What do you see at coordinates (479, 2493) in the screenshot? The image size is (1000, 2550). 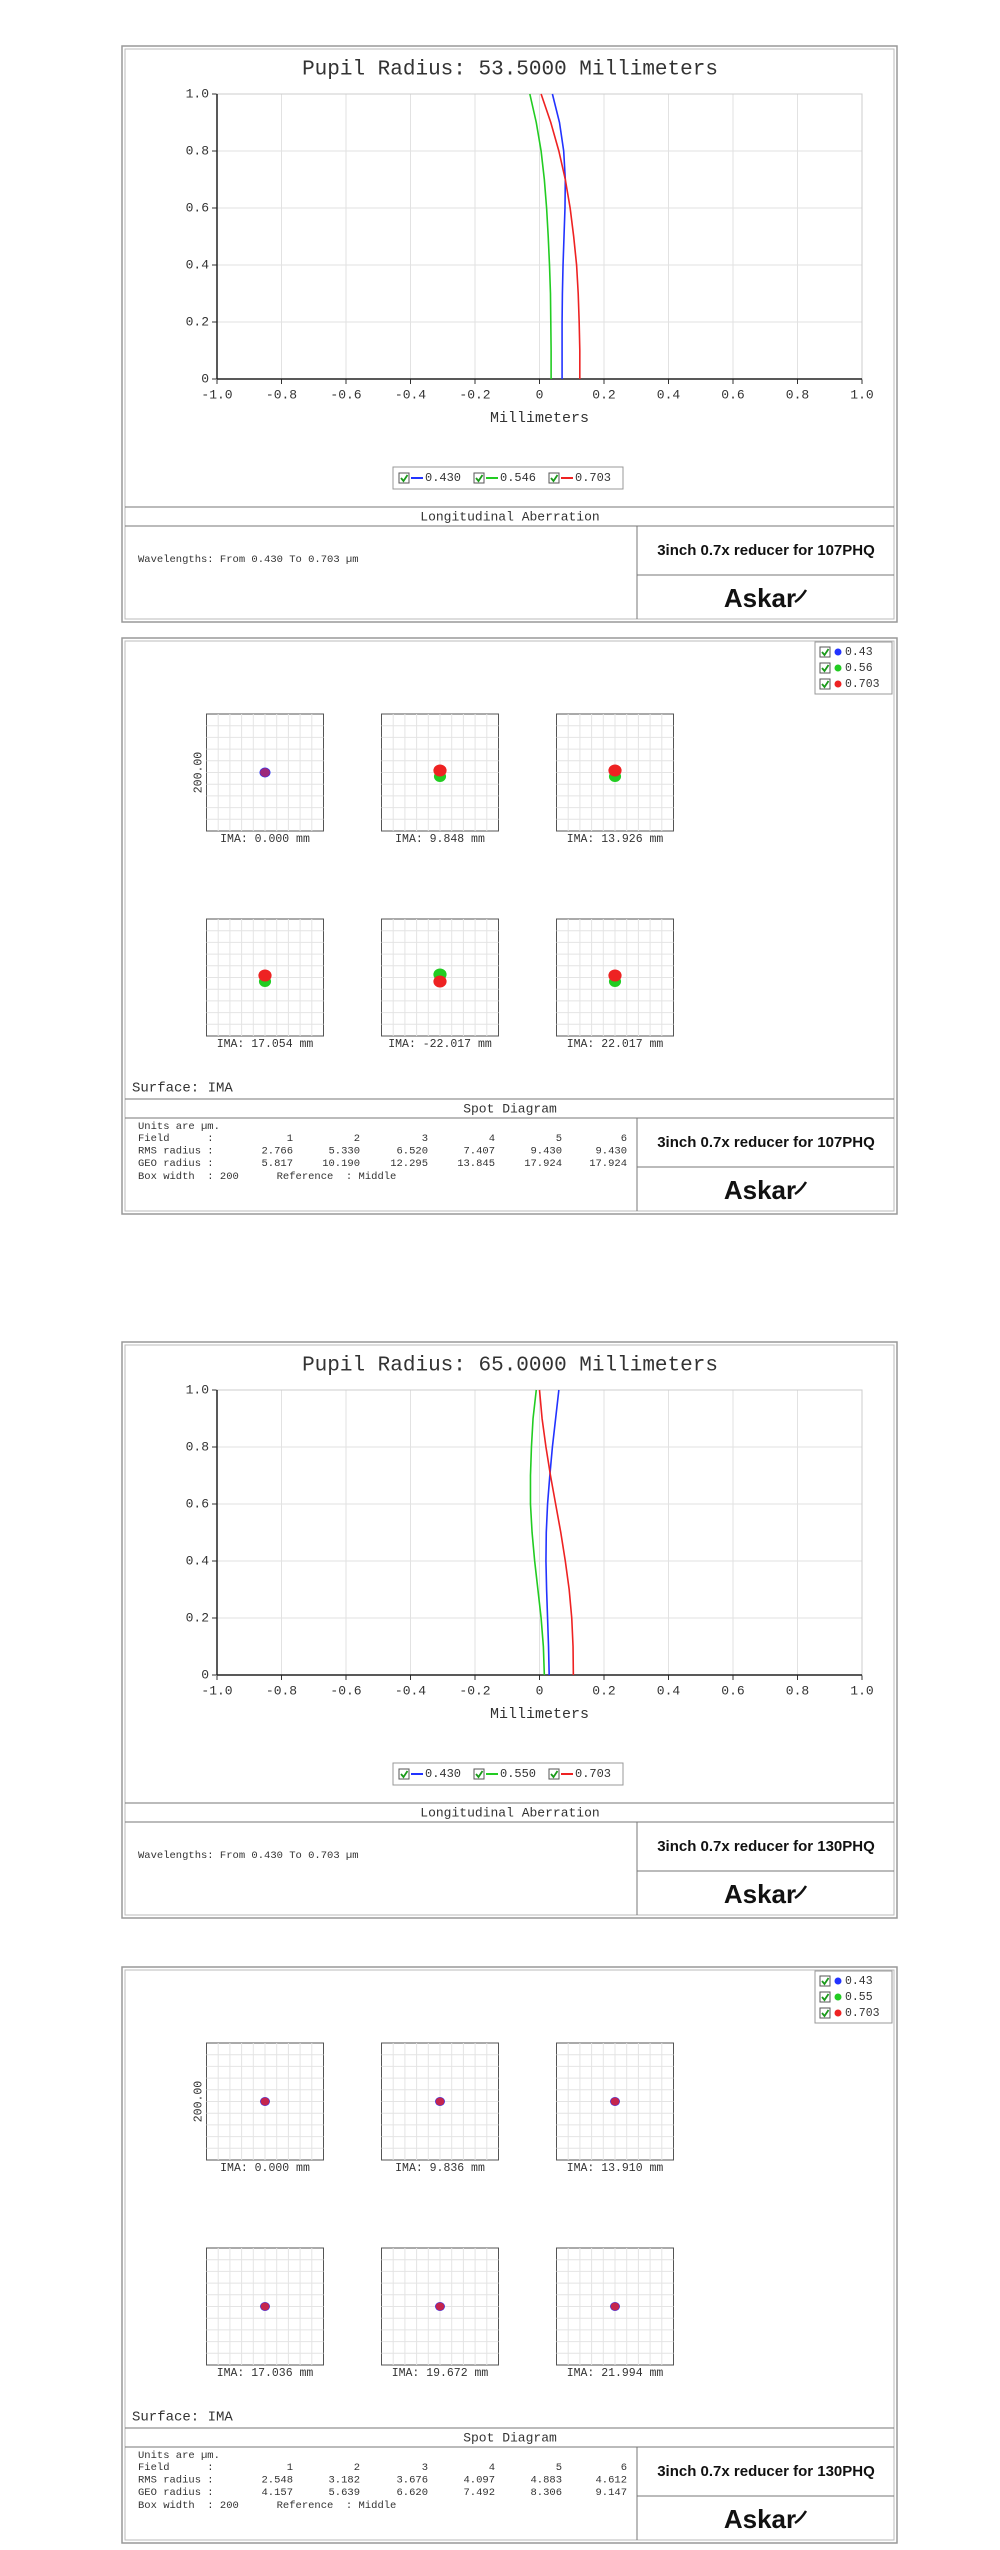 I see `table-cell: 7.492` at bounding box center [479, 2493].